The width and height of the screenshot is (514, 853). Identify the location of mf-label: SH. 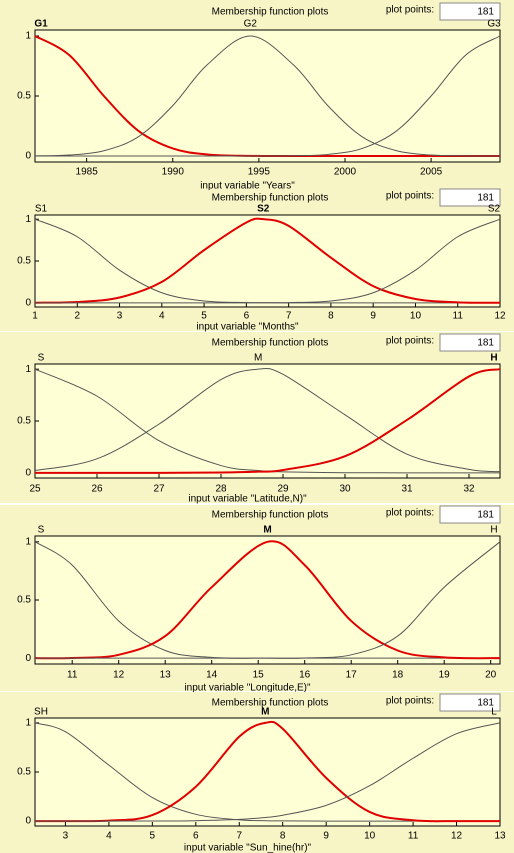
(41, 712).